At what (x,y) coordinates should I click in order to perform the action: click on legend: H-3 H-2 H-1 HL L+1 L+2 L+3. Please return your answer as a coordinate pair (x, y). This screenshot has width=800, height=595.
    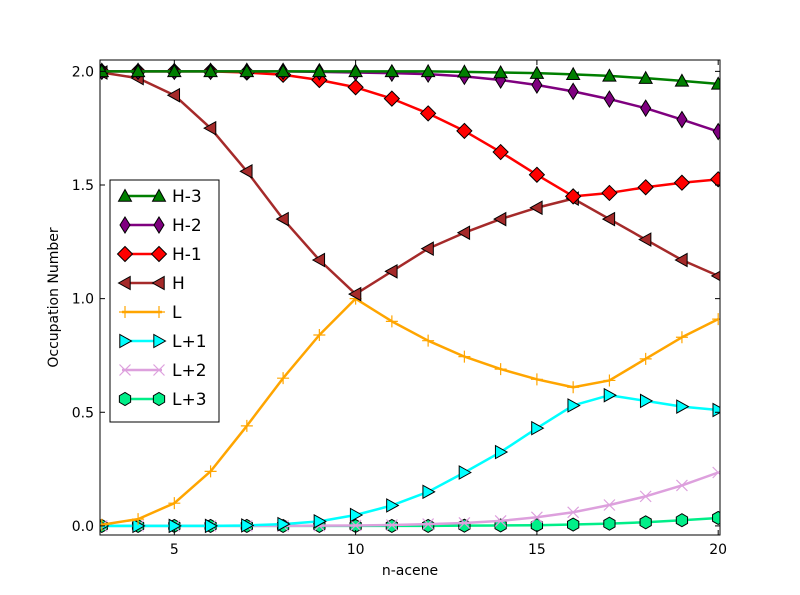
    Looking at the image, I should click on (164, 301).